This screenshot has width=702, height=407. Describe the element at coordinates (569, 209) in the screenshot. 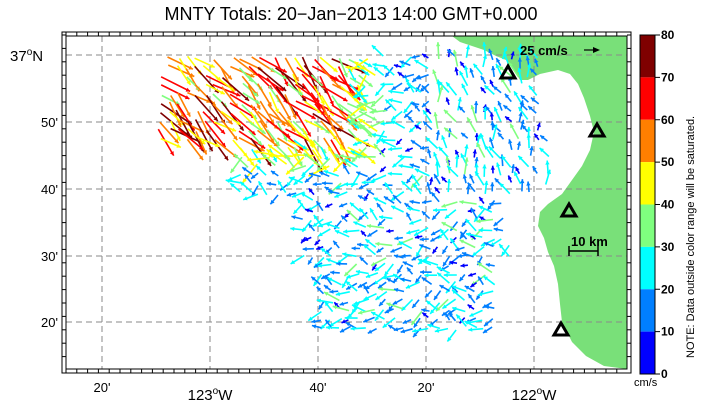

I see `triangle-icon` at that location.